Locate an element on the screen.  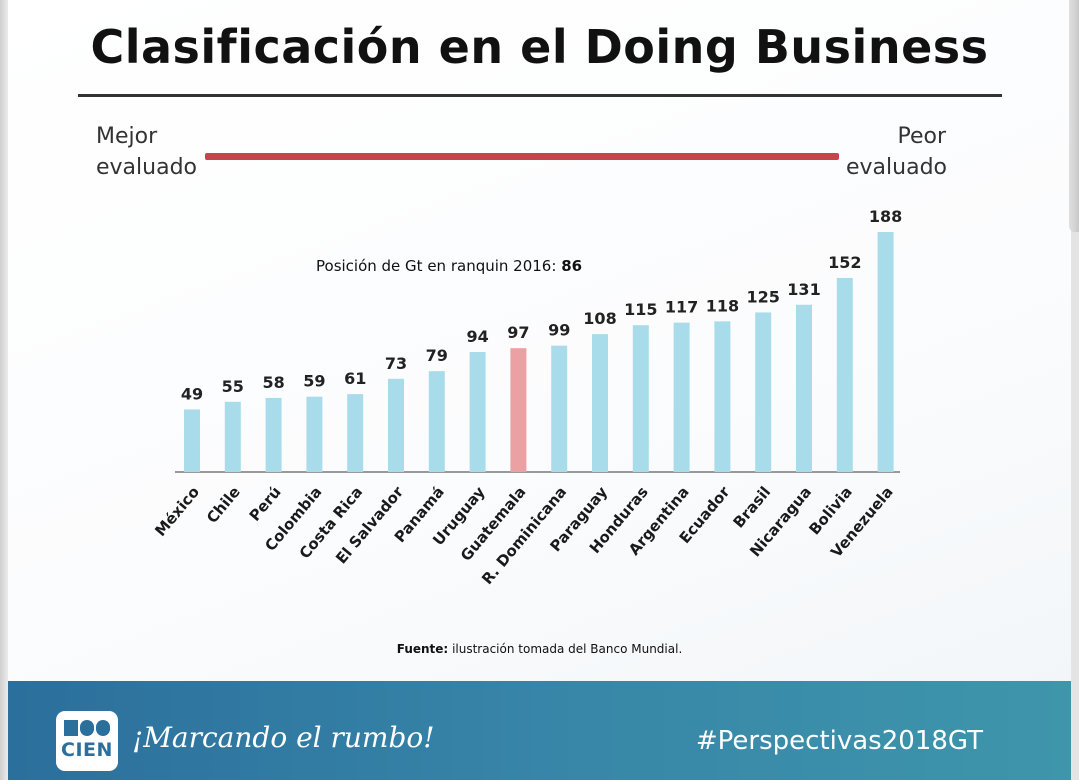
logo-mark is located at coordinates (87, 728).